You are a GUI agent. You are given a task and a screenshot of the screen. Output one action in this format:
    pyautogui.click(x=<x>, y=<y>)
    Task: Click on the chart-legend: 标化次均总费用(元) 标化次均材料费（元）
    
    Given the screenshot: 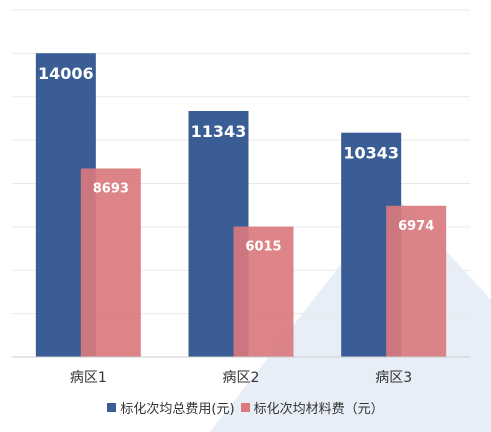 What is the action you would take?
    pyautogui.click(x=245, y=407)
    